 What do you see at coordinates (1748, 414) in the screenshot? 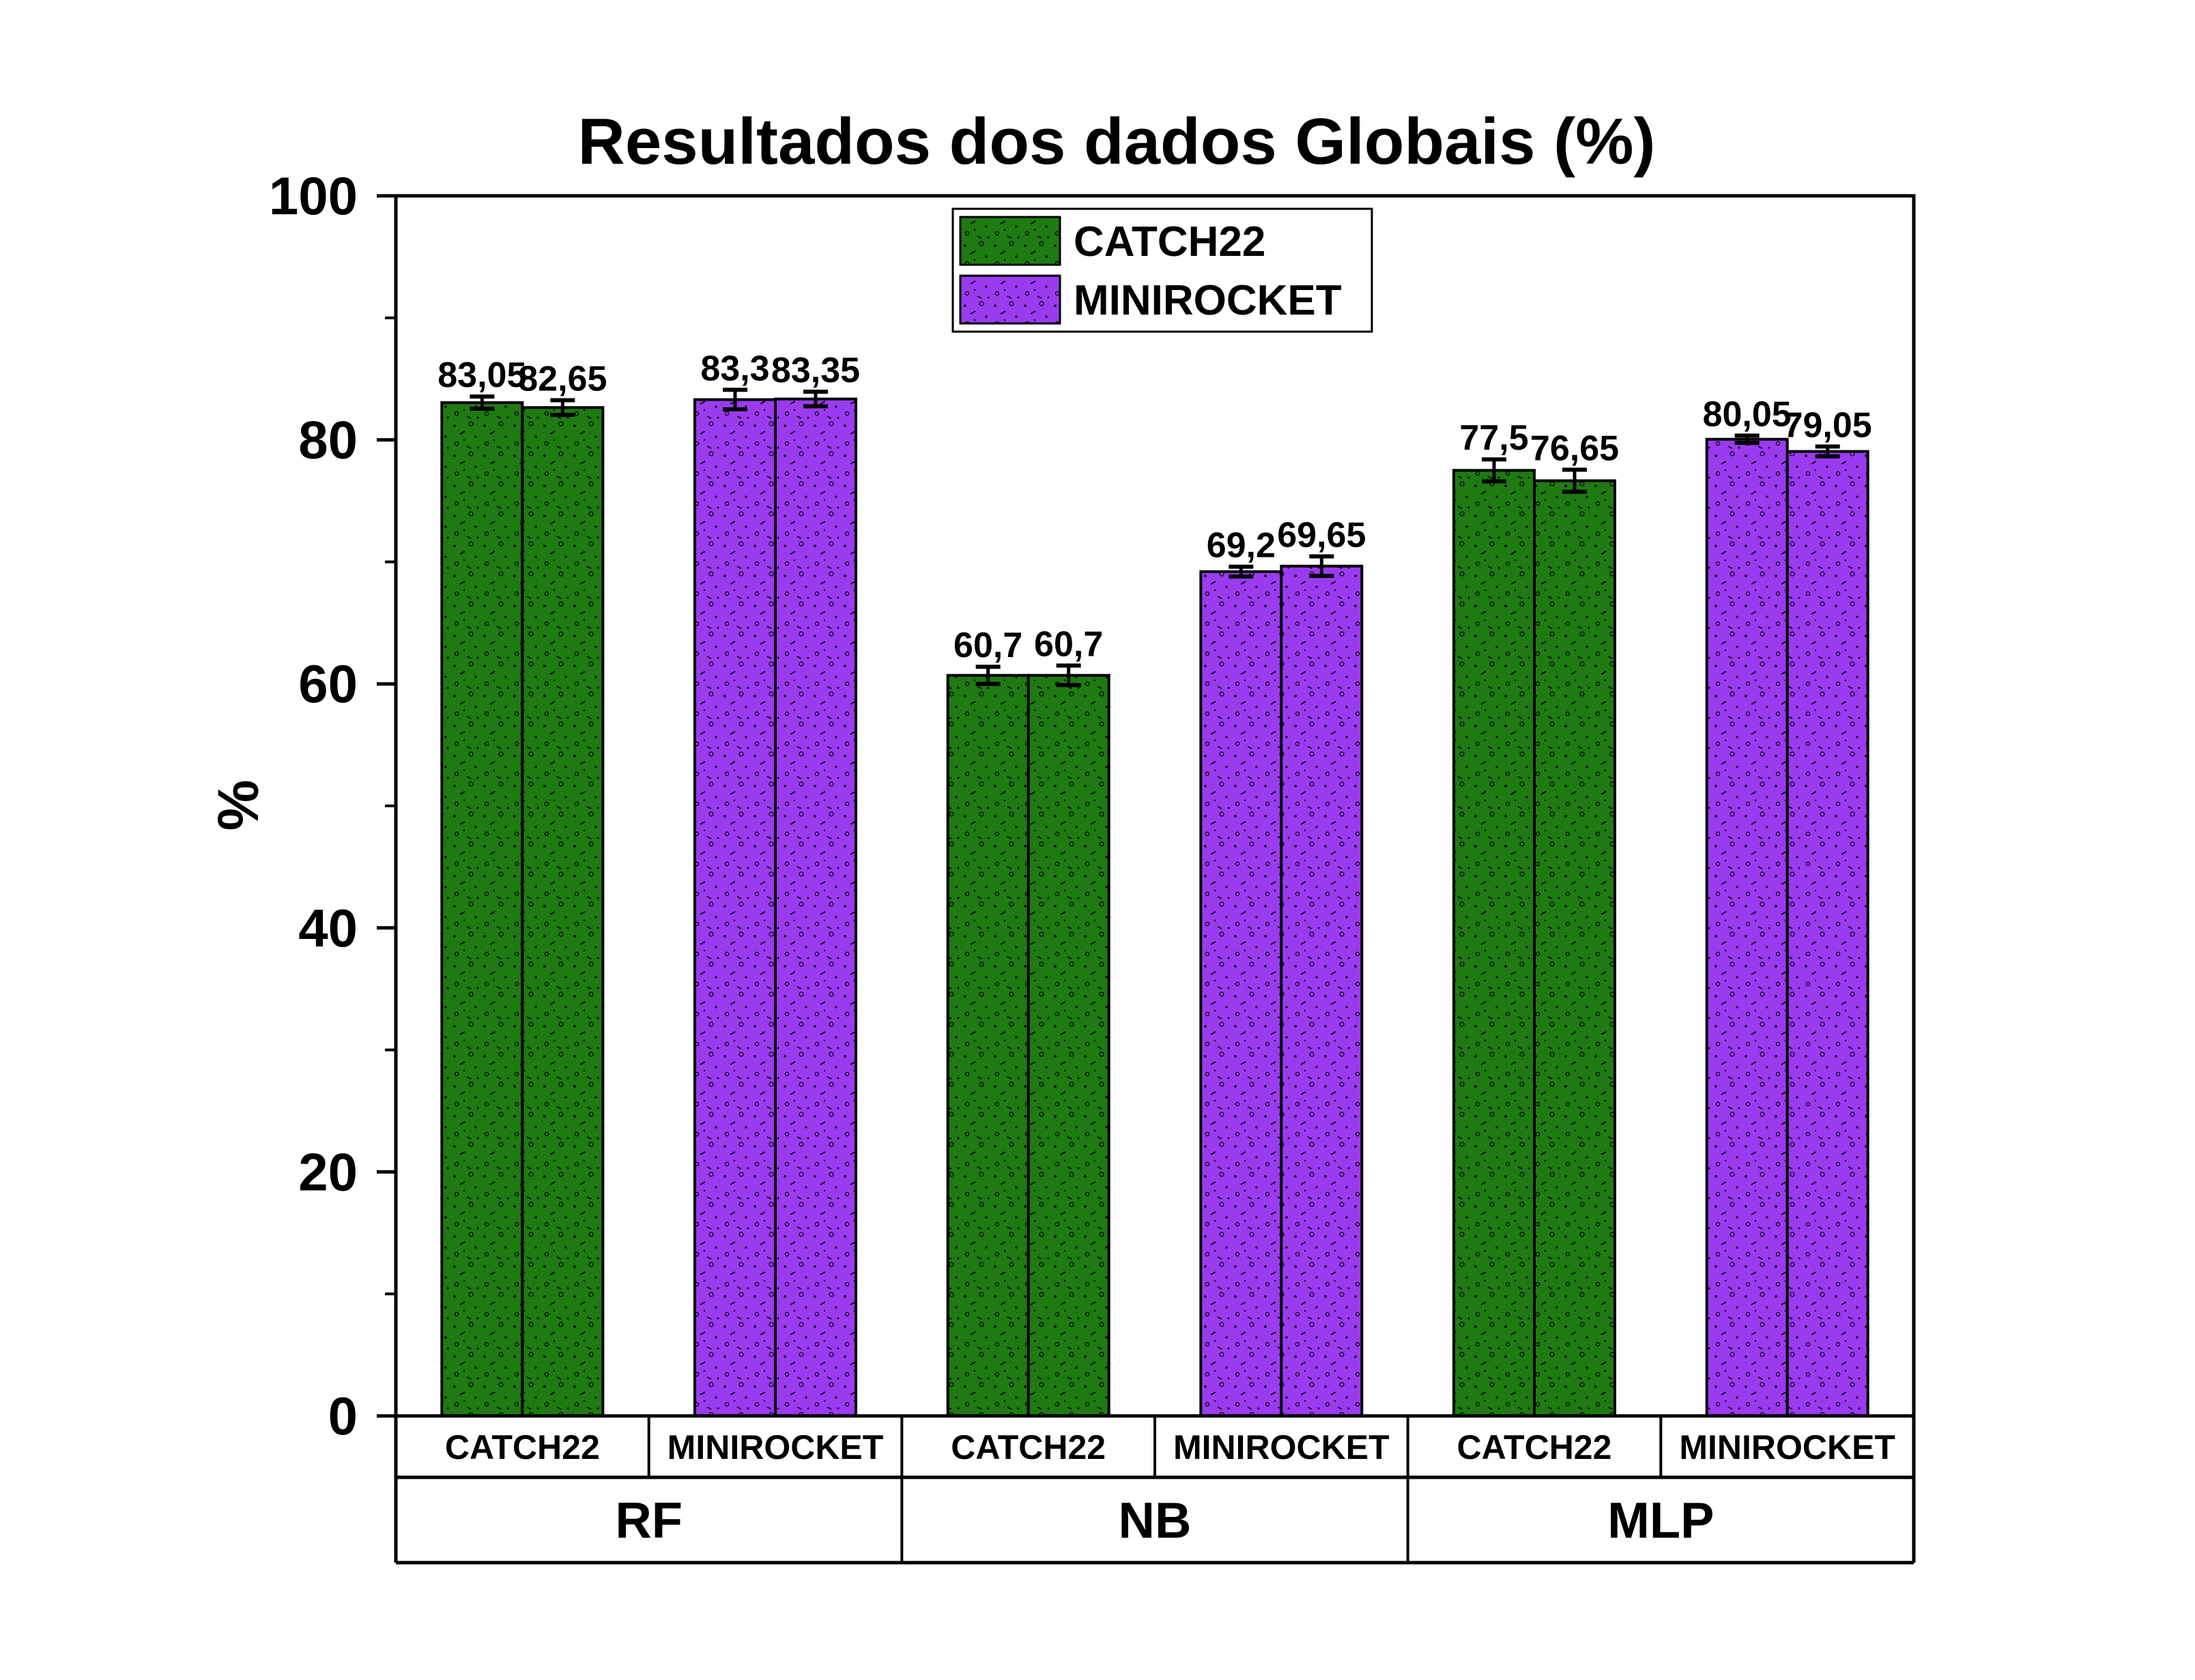
I see `data-label: 80,05` at bounding box center [1748, 414].